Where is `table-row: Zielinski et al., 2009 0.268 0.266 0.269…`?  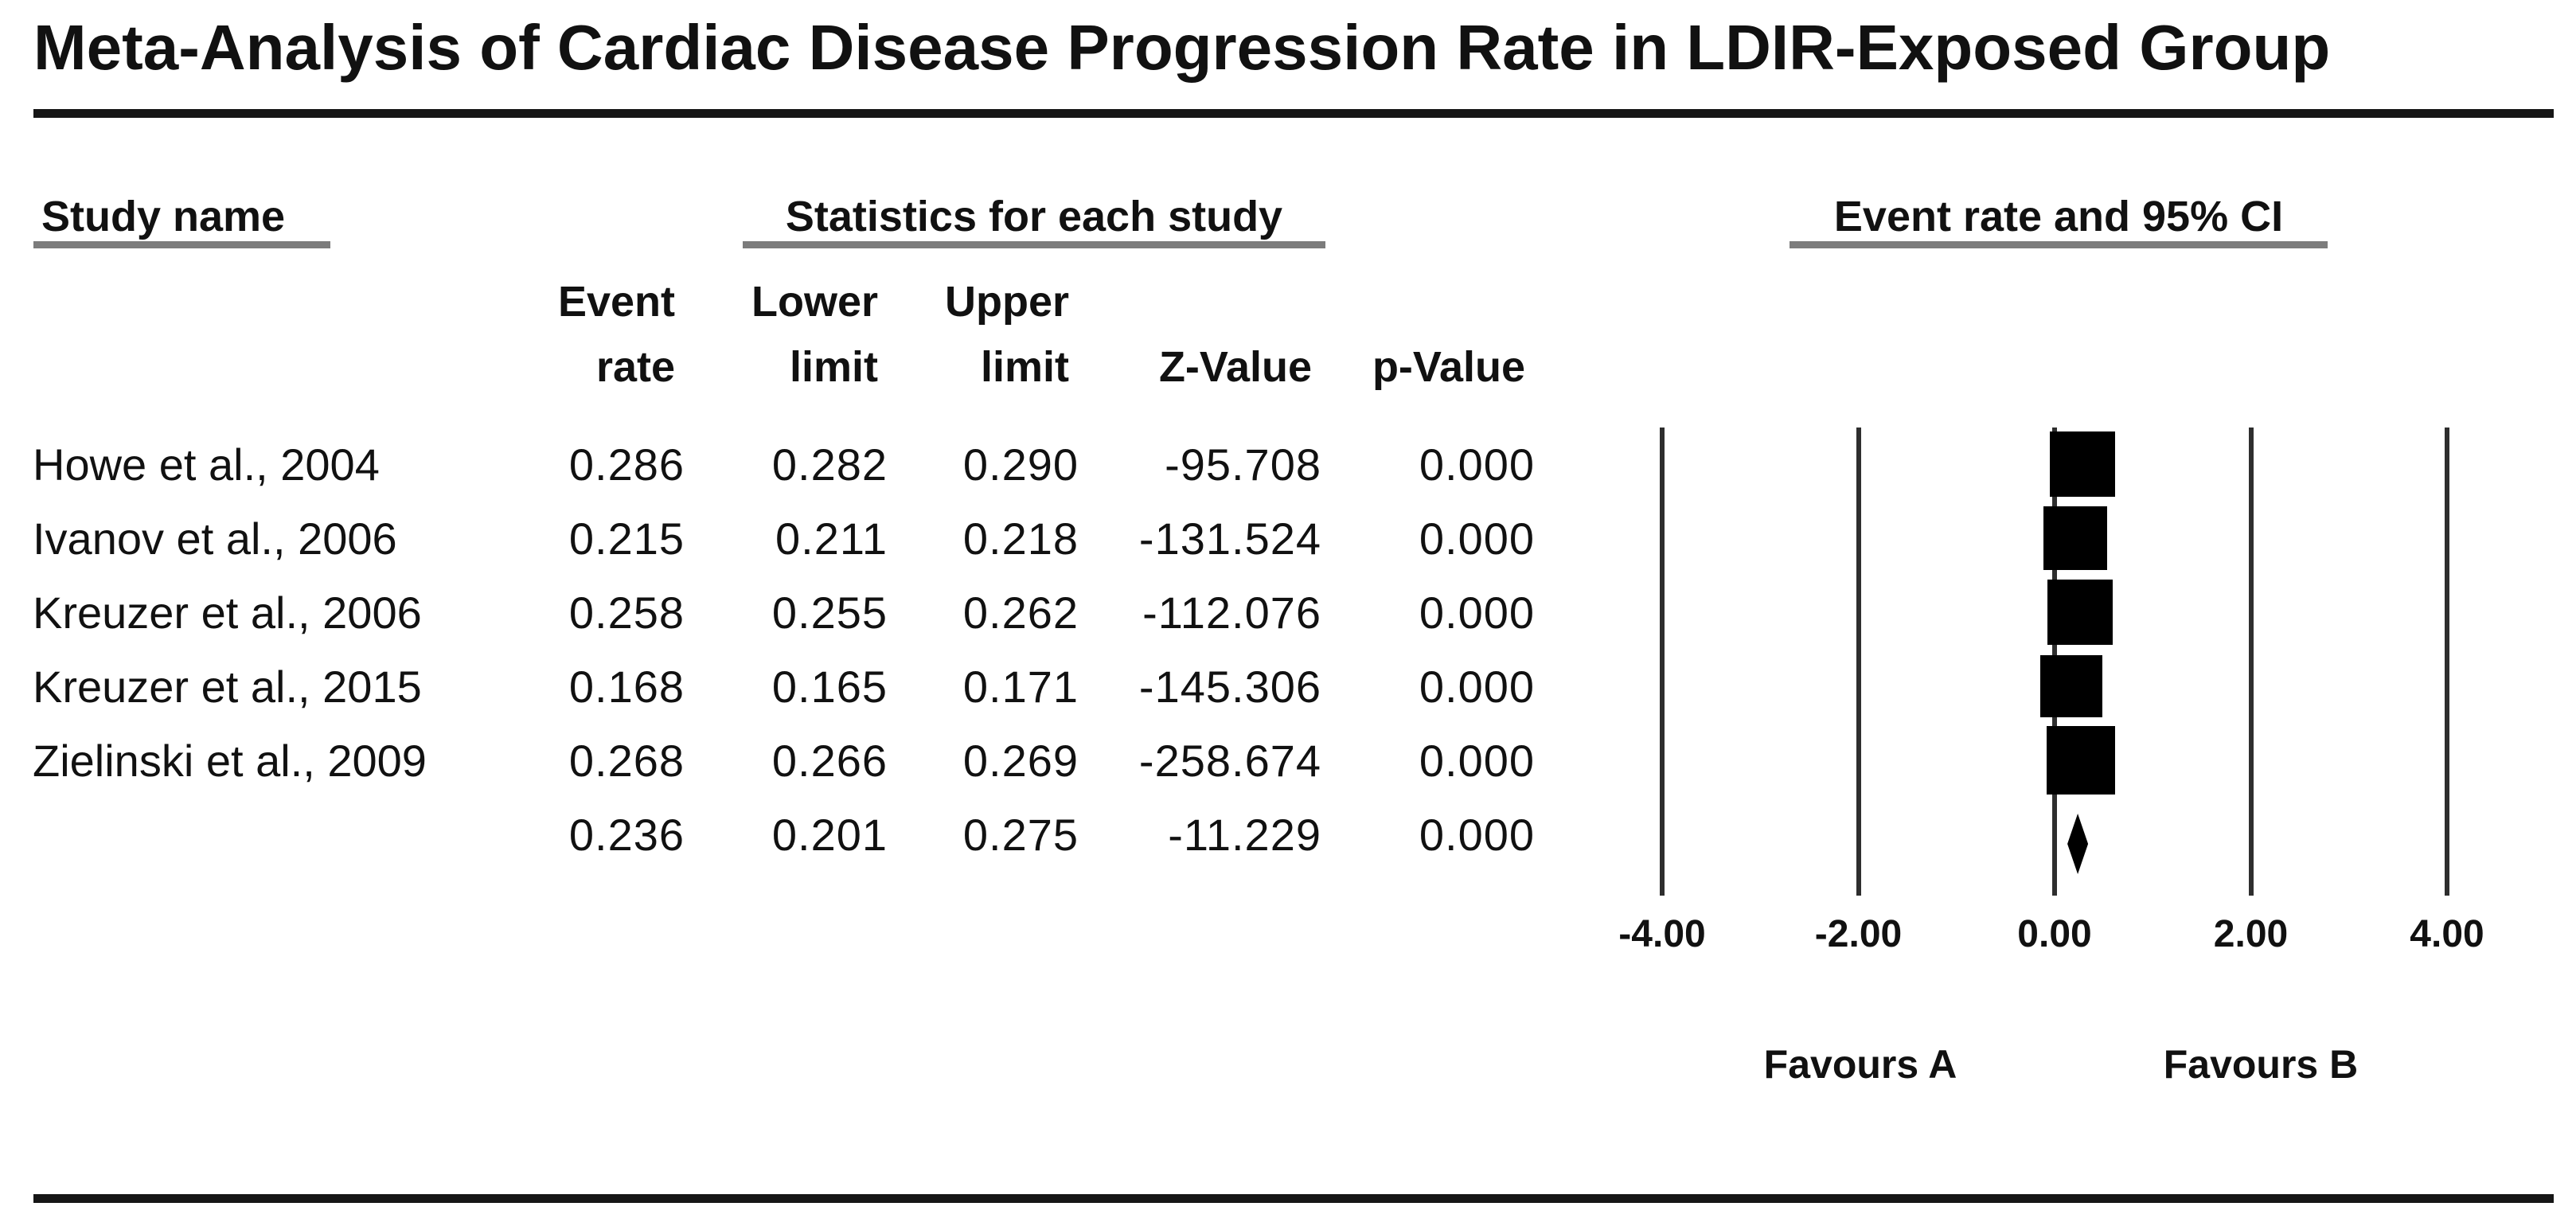 table-row: Zielinski et al., 2009 0.268 0.266 0.269… is located at coordinates (784, 761).